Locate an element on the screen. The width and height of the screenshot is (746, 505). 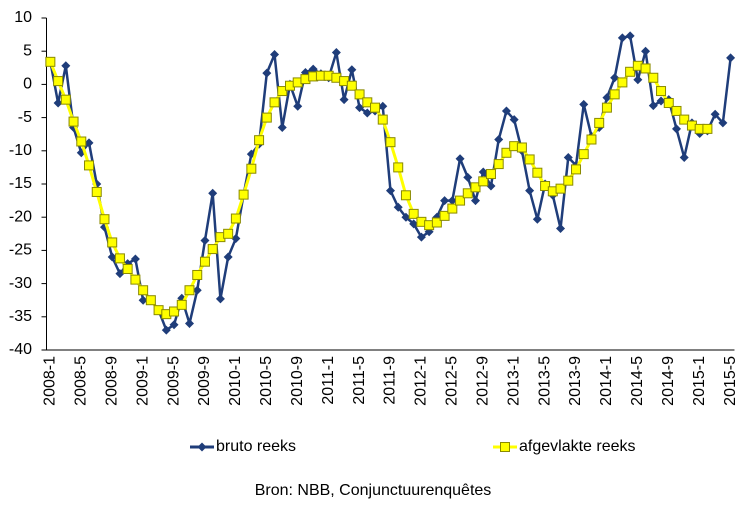
x-tick-label: 2014-1 is located at coordinates (606, 381).